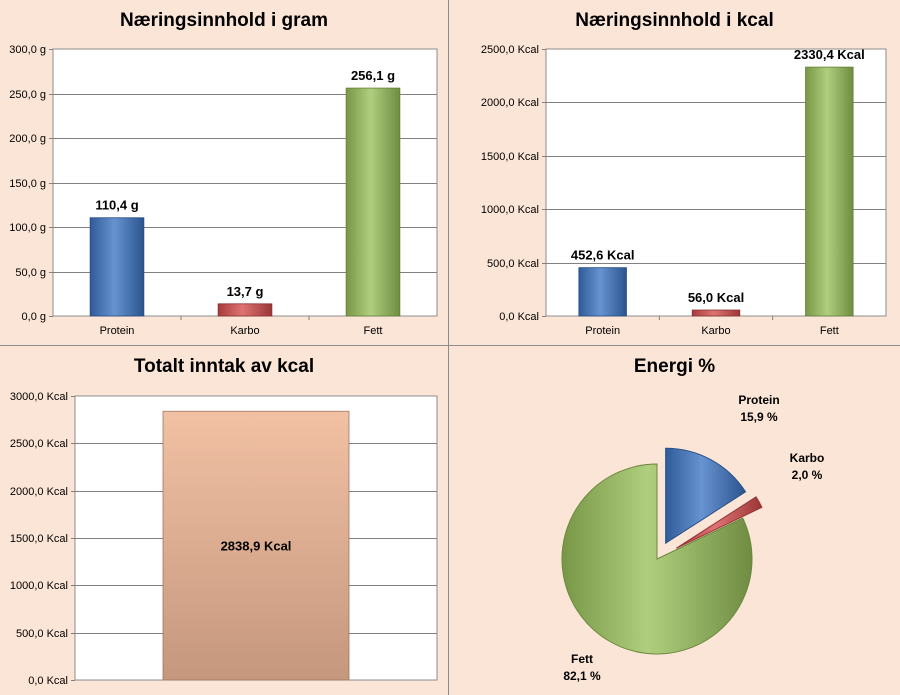  I want to click on kcal-chart-title: Næringsinnhold i kcal, so click(674, 20).